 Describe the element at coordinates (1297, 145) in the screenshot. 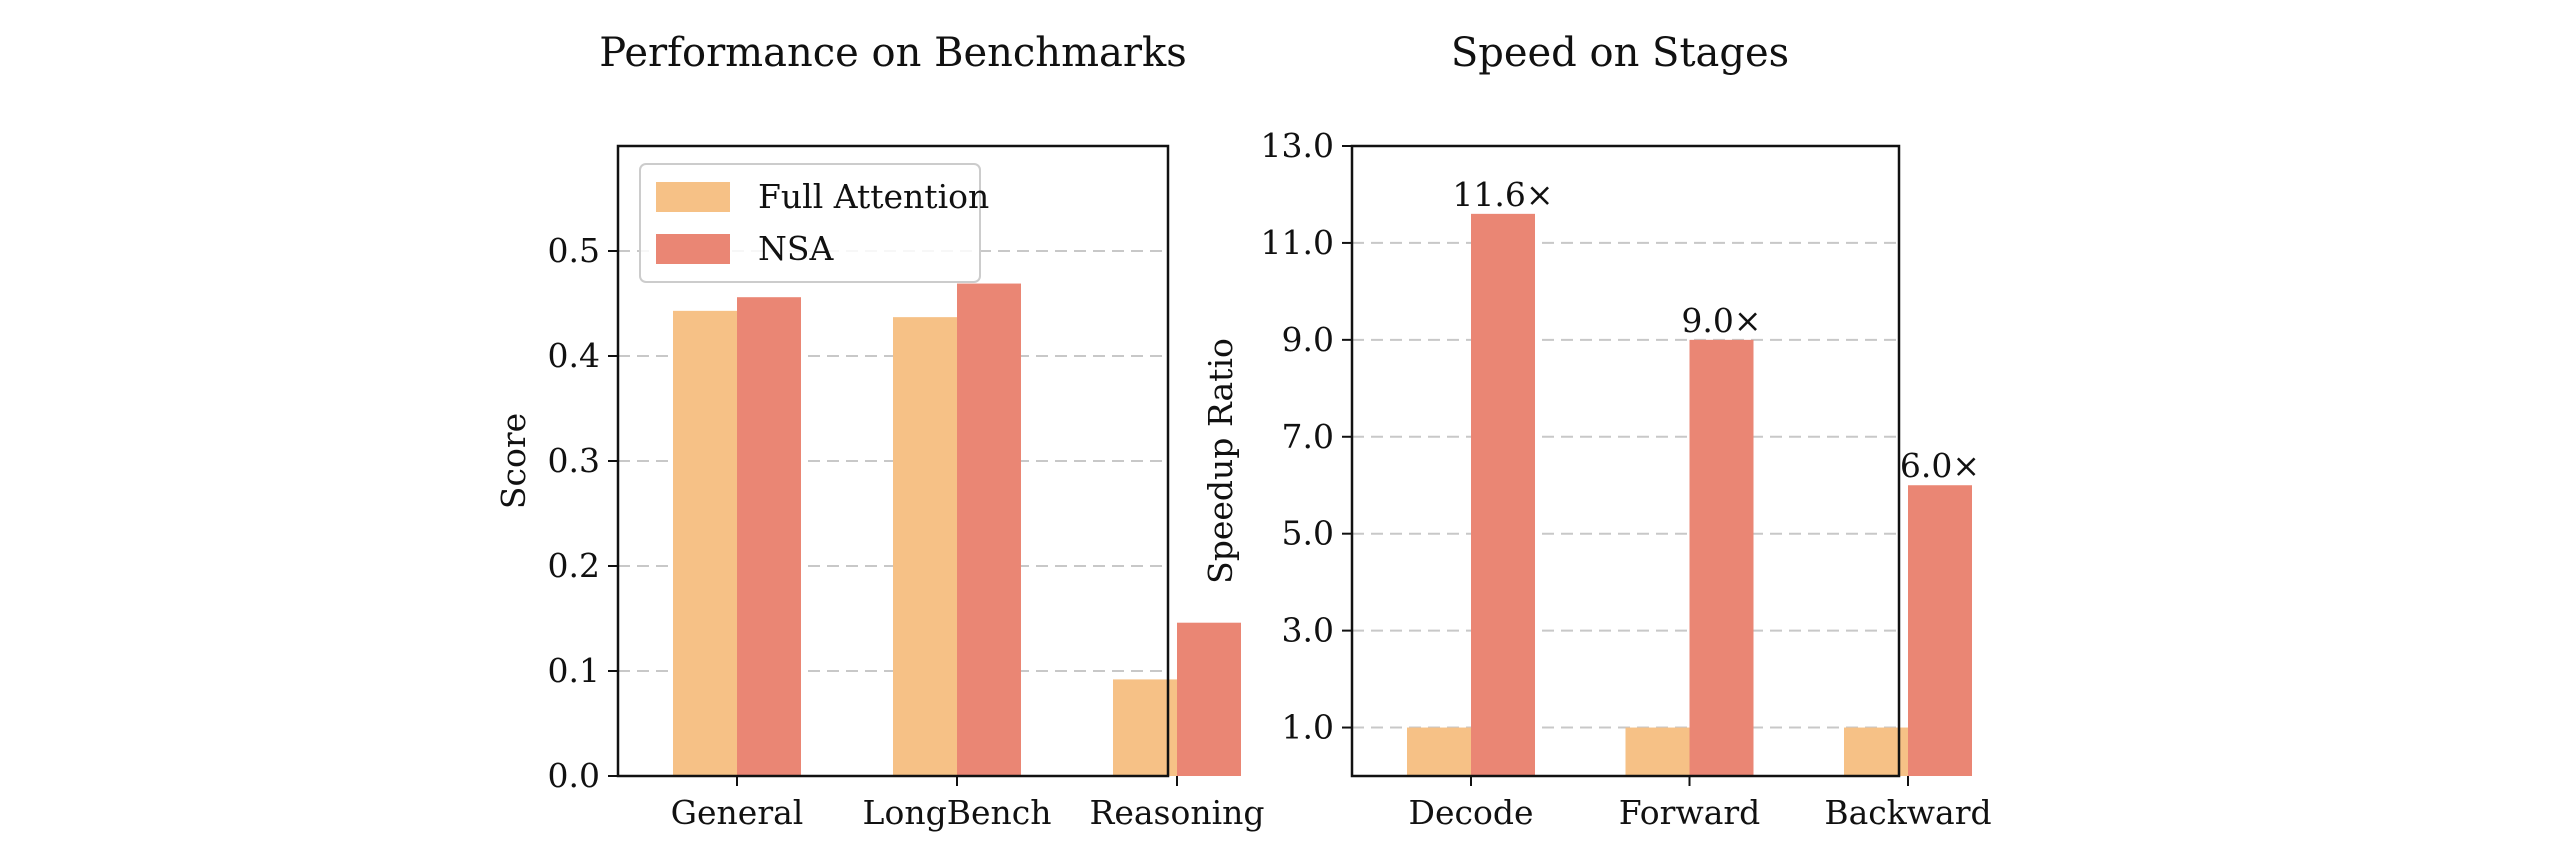

I see `y-tick-label: 13.0` at that location.